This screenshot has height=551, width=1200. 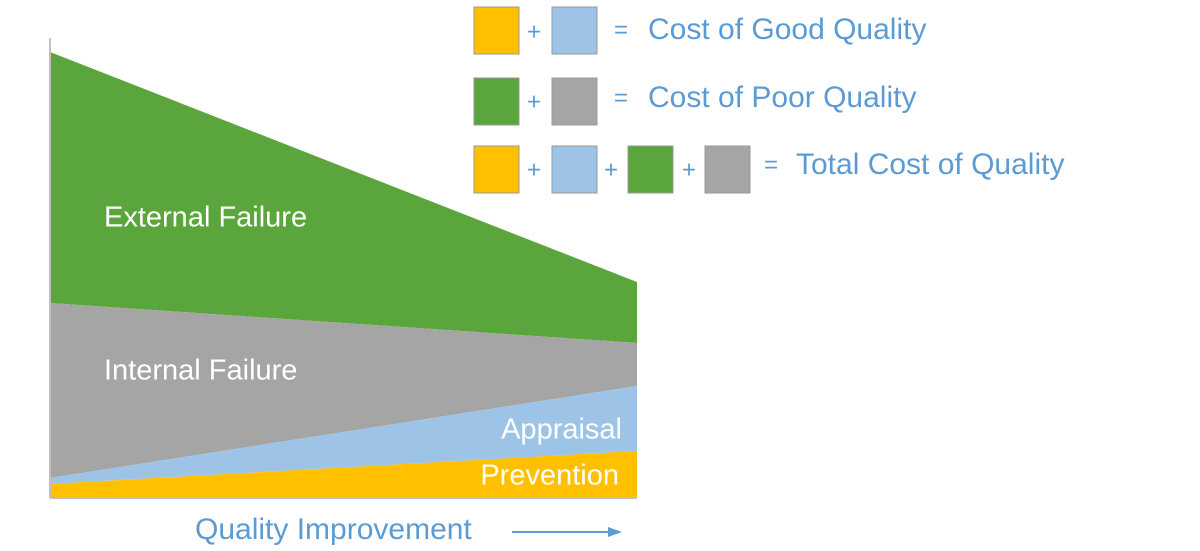 What do you see at coordinates (782, 97) in the screenshot?
I see `legend-label: Cost of Poor Quality` at bounding box center [782, 97].